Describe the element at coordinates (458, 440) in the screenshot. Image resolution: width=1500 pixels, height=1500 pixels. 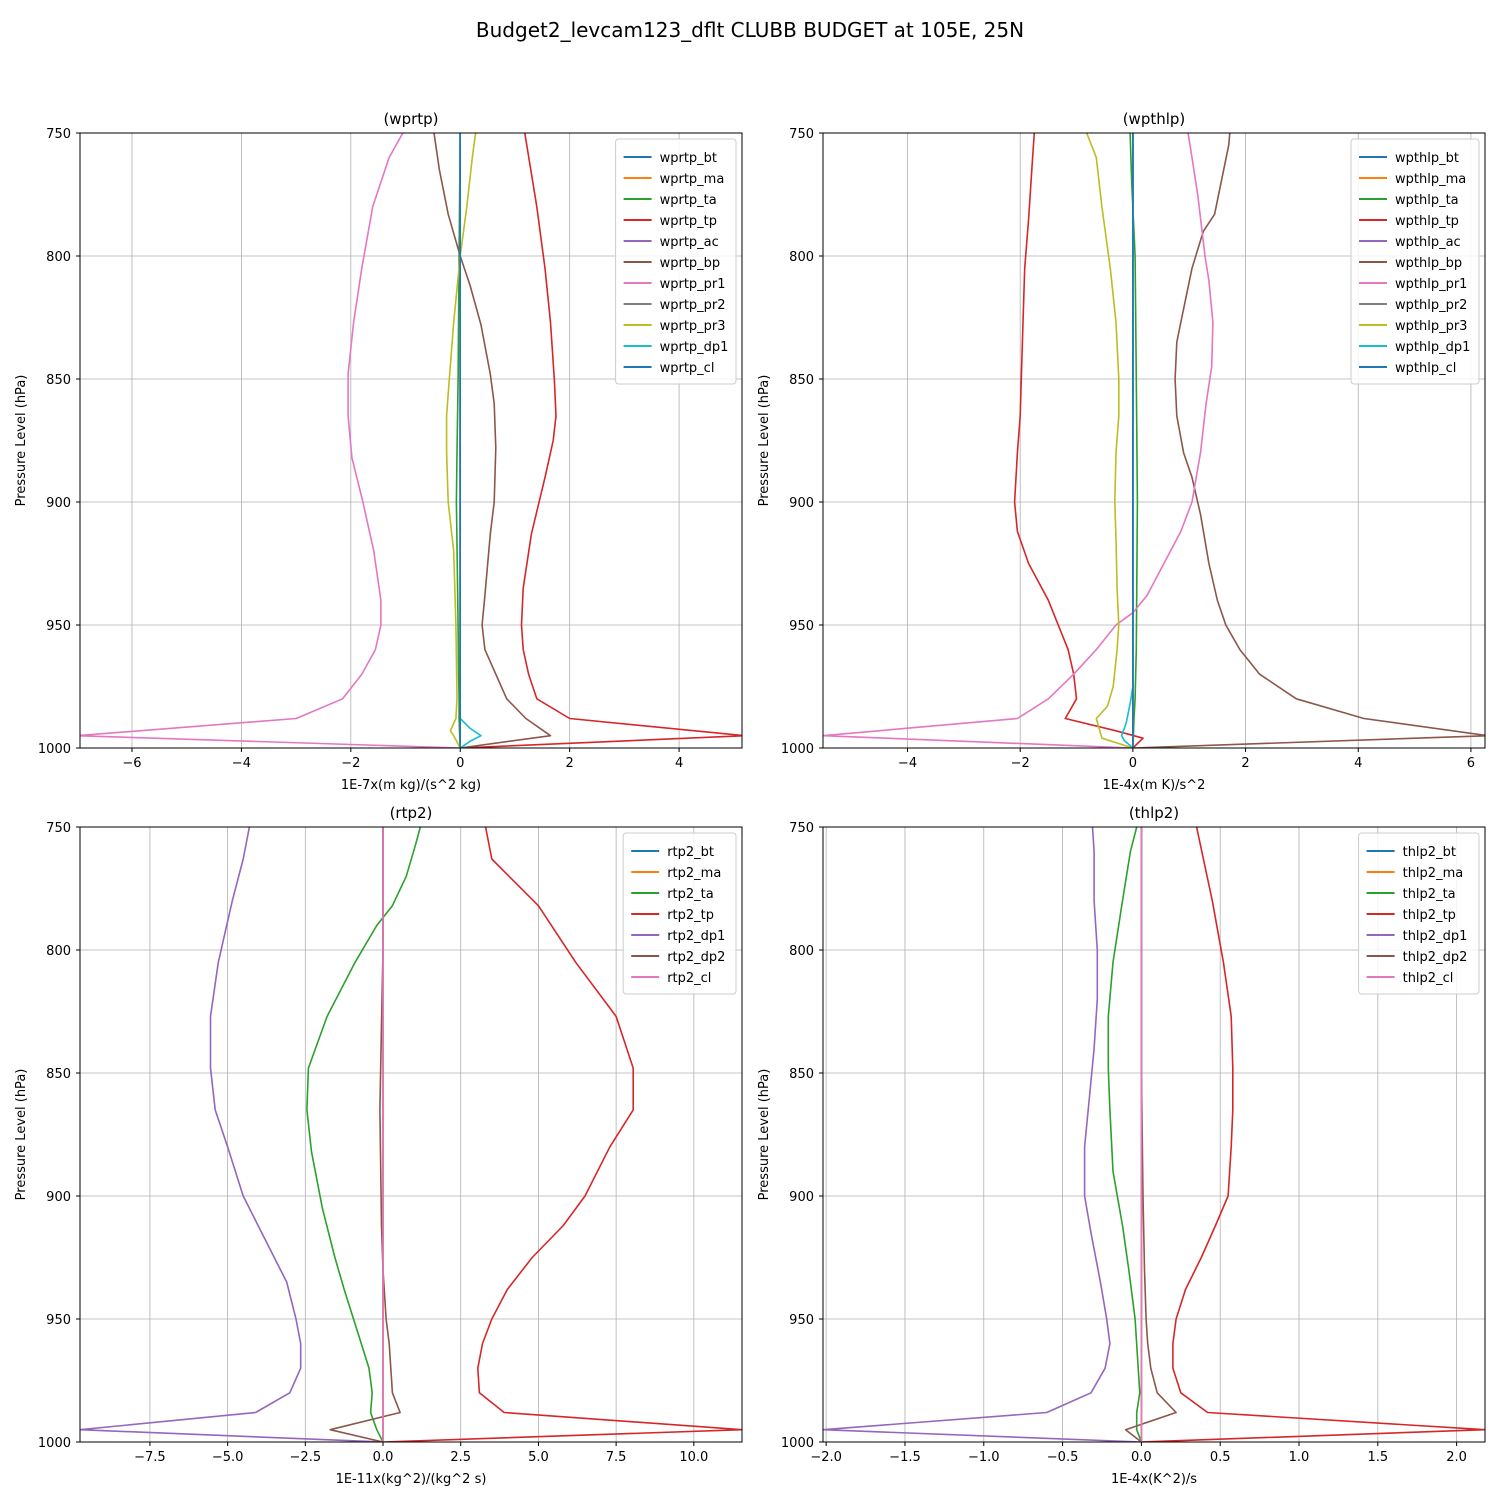
I see `series-line-wprtp_ta` at that location.